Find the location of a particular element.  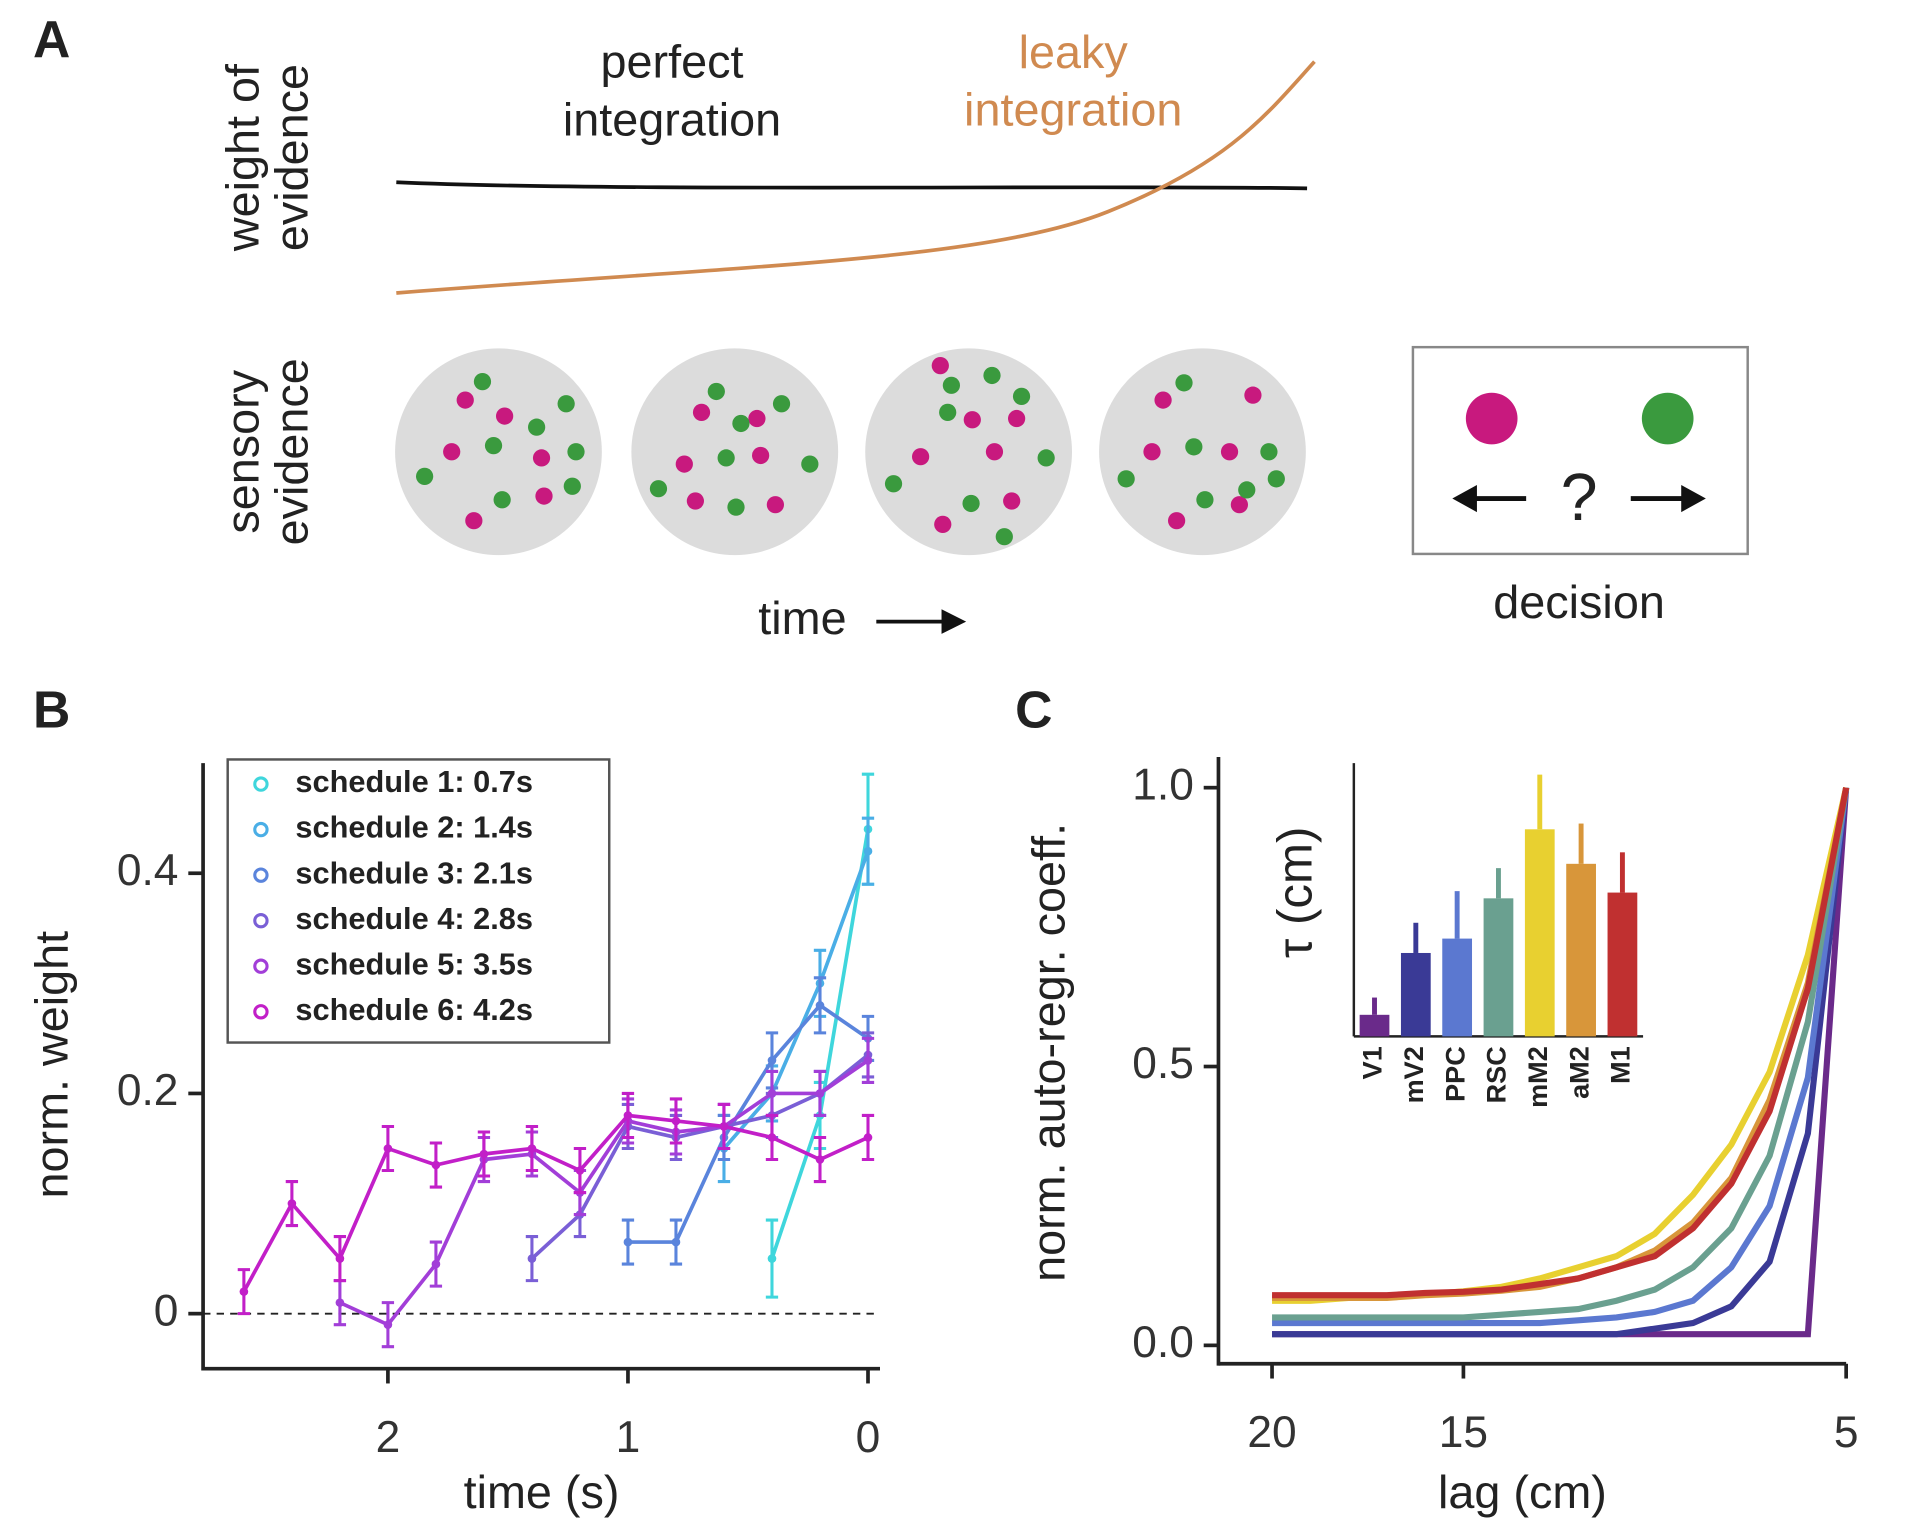

x-tick-label: 0 is located at coordinates (868, 1437).